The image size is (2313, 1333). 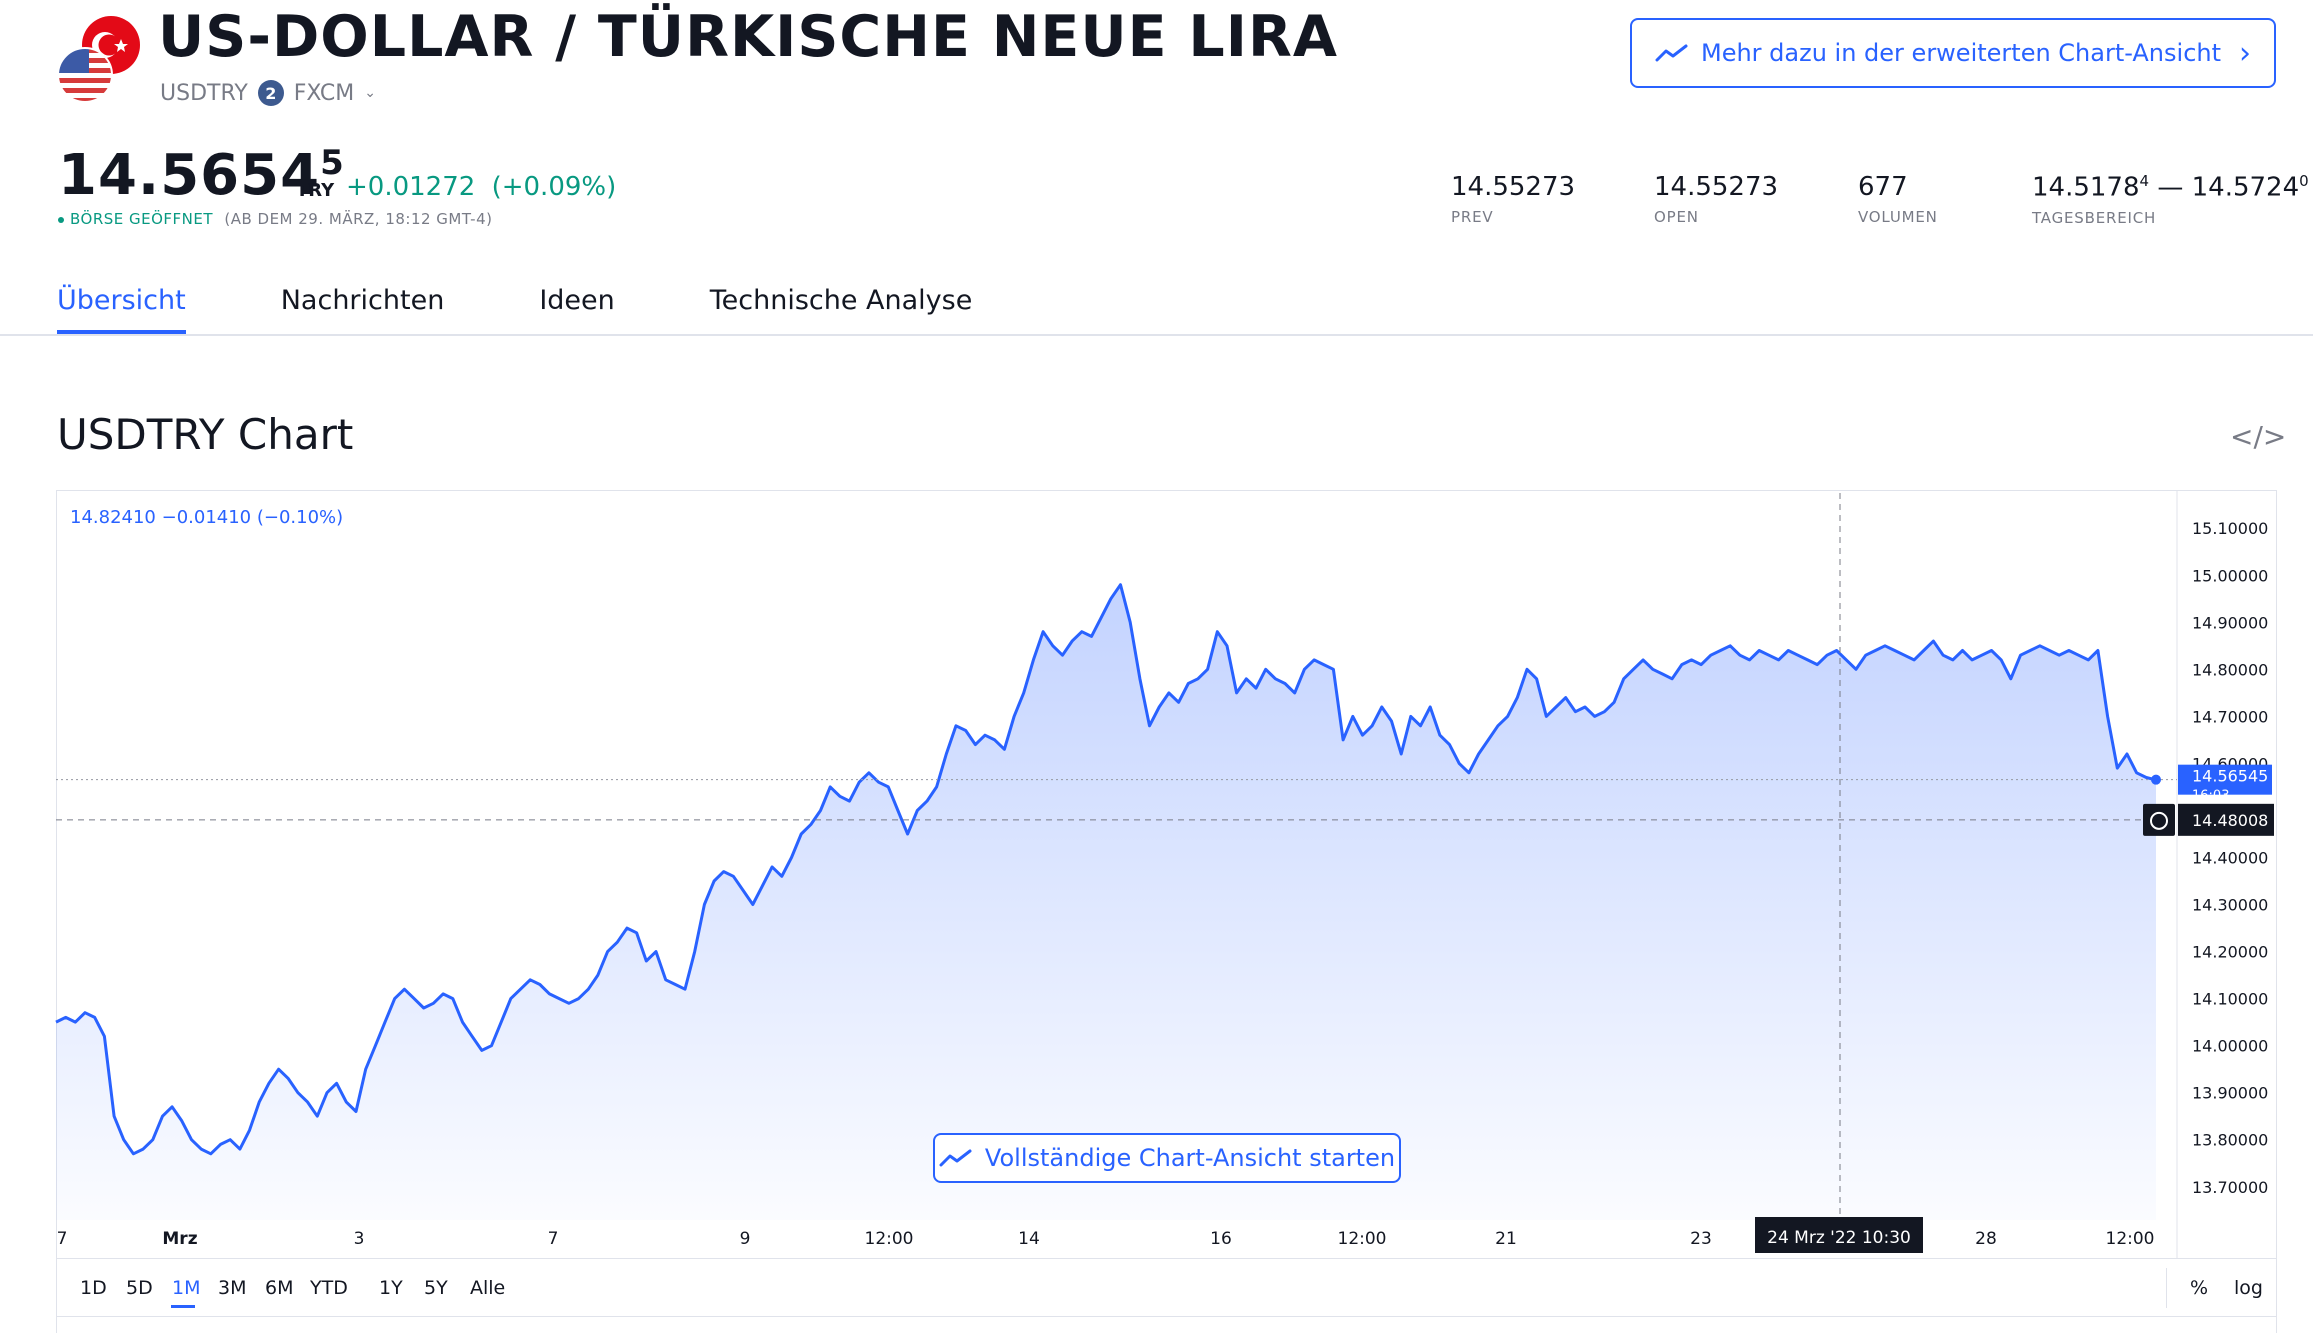 I want to click on x-tick-label: 23, so click(x=1701, y=1239).